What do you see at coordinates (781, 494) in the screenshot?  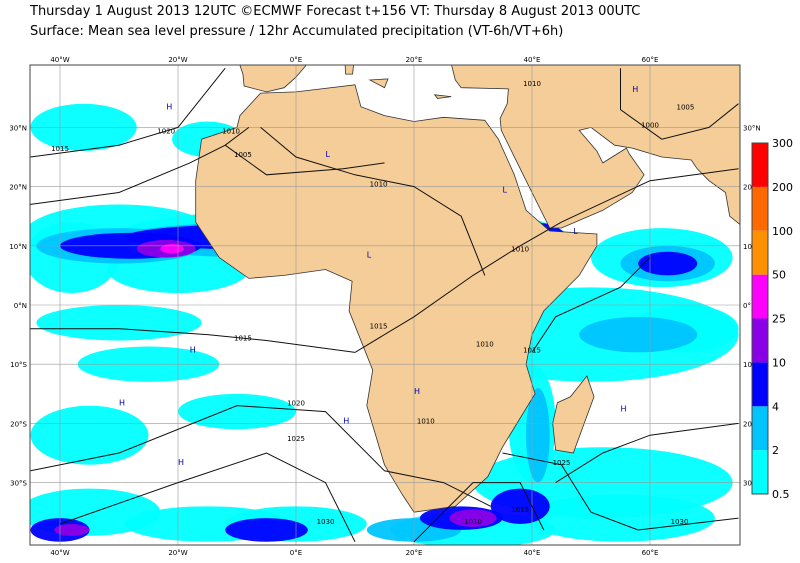 I see `colorbar-label: 0.5` at bounding box center [781, 494].